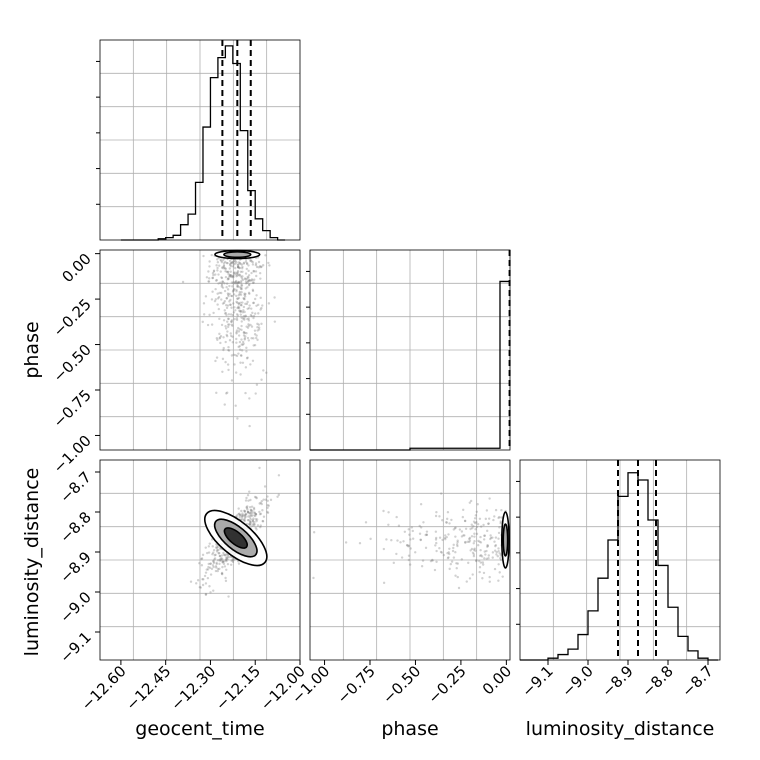 Image resolution: width=760 pixels, height=760 pixels. Describe the element at coordinates (32, 562) in the screenshot. I see `y-axis-label-luminosity-distance: luminosity_distance` at that location.